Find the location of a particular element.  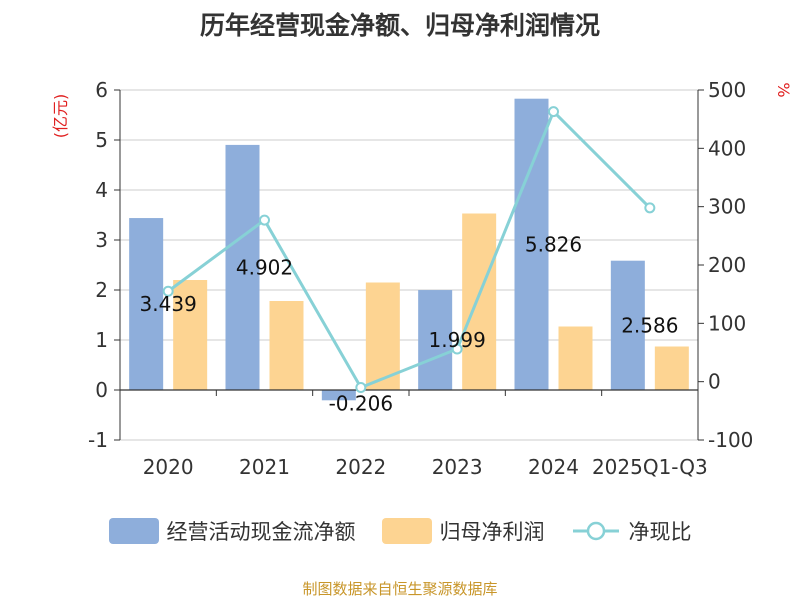

legend-swatch-netprofit is located at coordinates (406, 531).